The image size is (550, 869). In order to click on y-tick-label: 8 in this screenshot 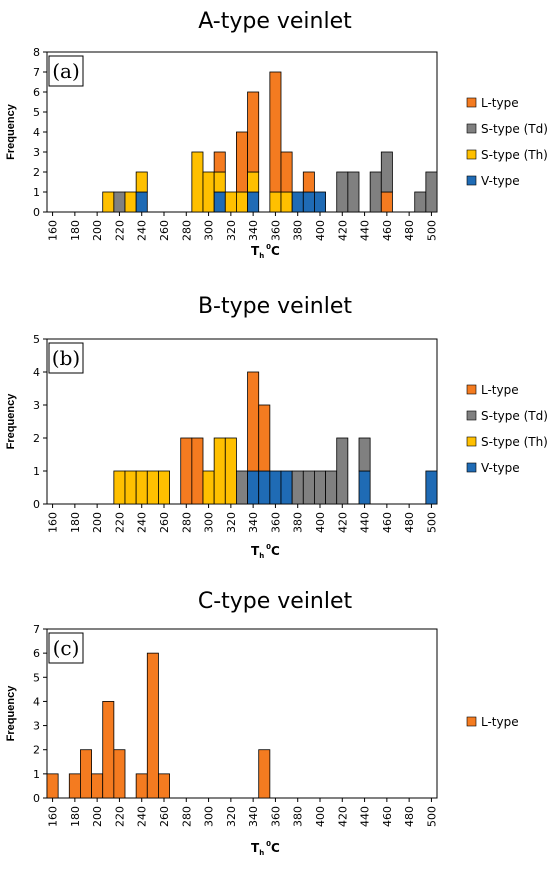, I will do `click(36, 52)`.